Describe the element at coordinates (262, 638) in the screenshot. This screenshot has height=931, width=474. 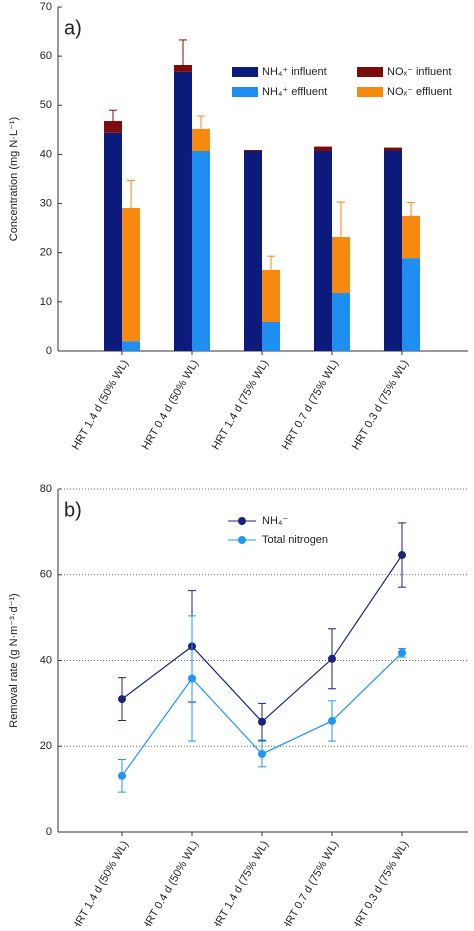
I see `line` at that location.